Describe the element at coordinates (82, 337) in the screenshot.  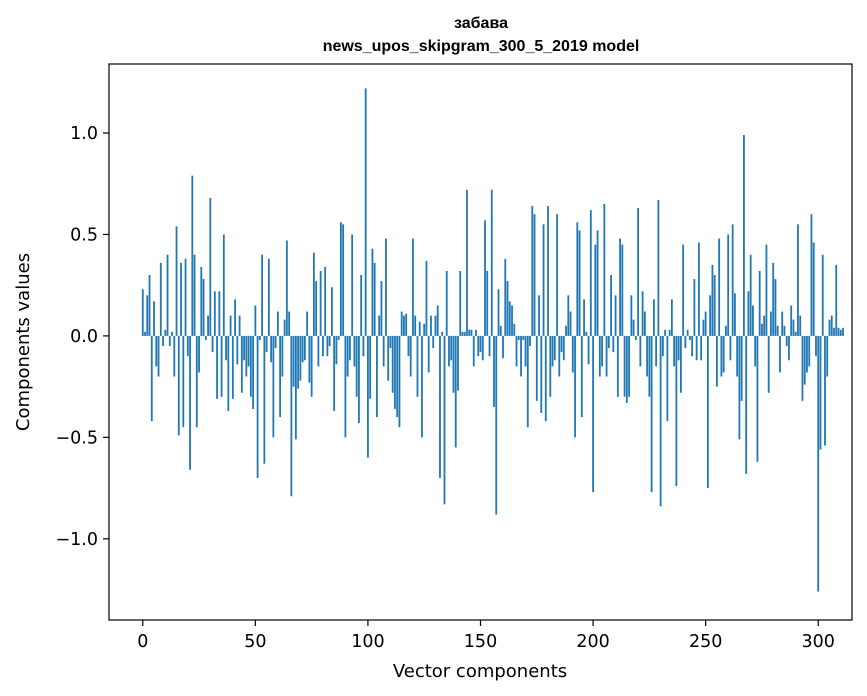
I see `y-axis: −1.0 −0.5 0.0 0.5 1.0` at that location.